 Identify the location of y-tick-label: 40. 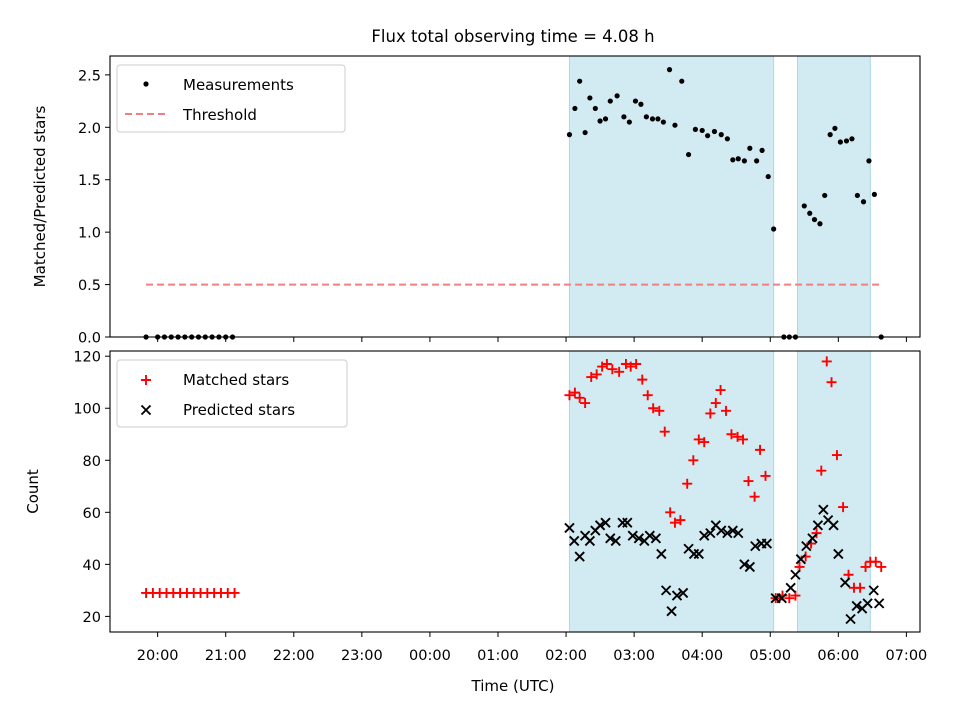
(92, 566).